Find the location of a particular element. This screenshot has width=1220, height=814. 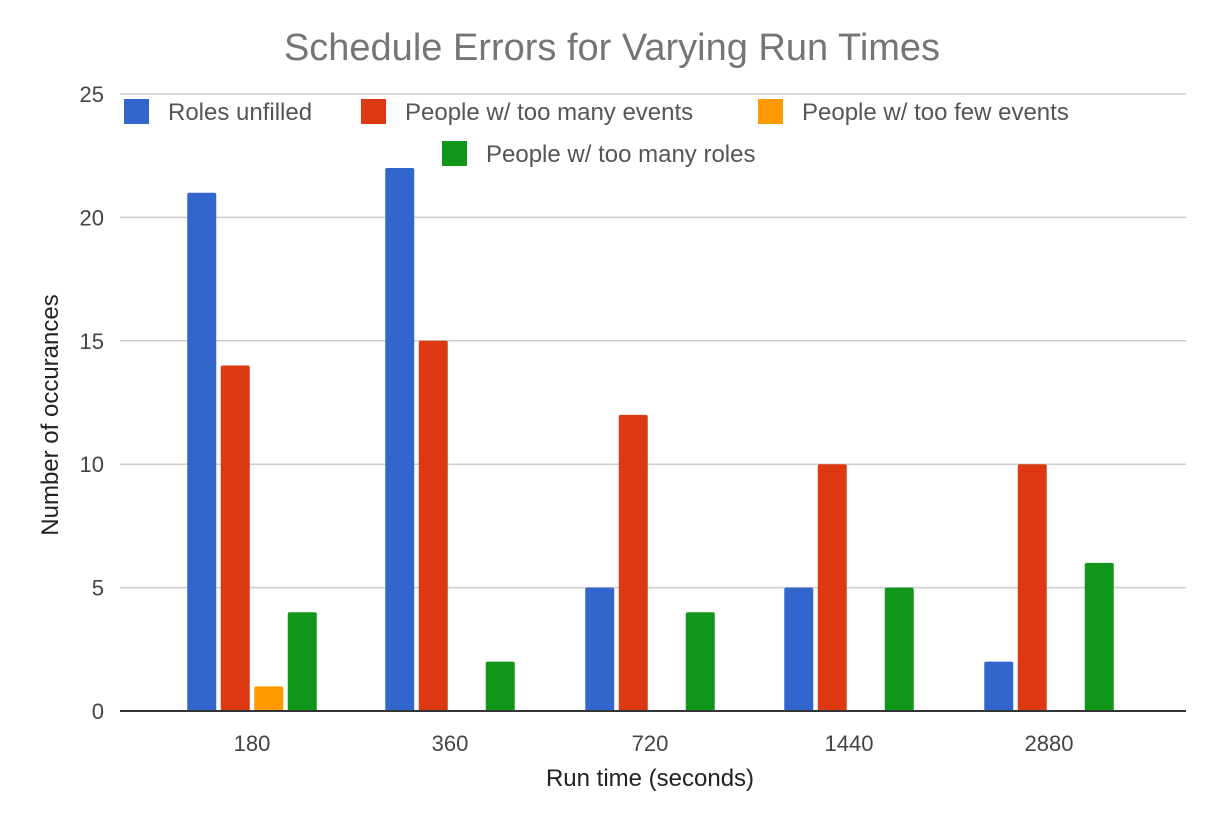

y-tick-label: 25 is located at coordinates (92, 94).